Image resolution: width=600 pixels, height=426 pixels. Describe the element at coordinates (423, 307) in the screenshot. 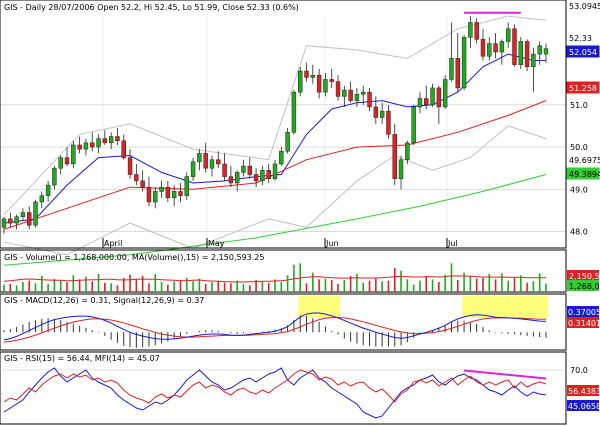

I see `macd-highlights` at that location.